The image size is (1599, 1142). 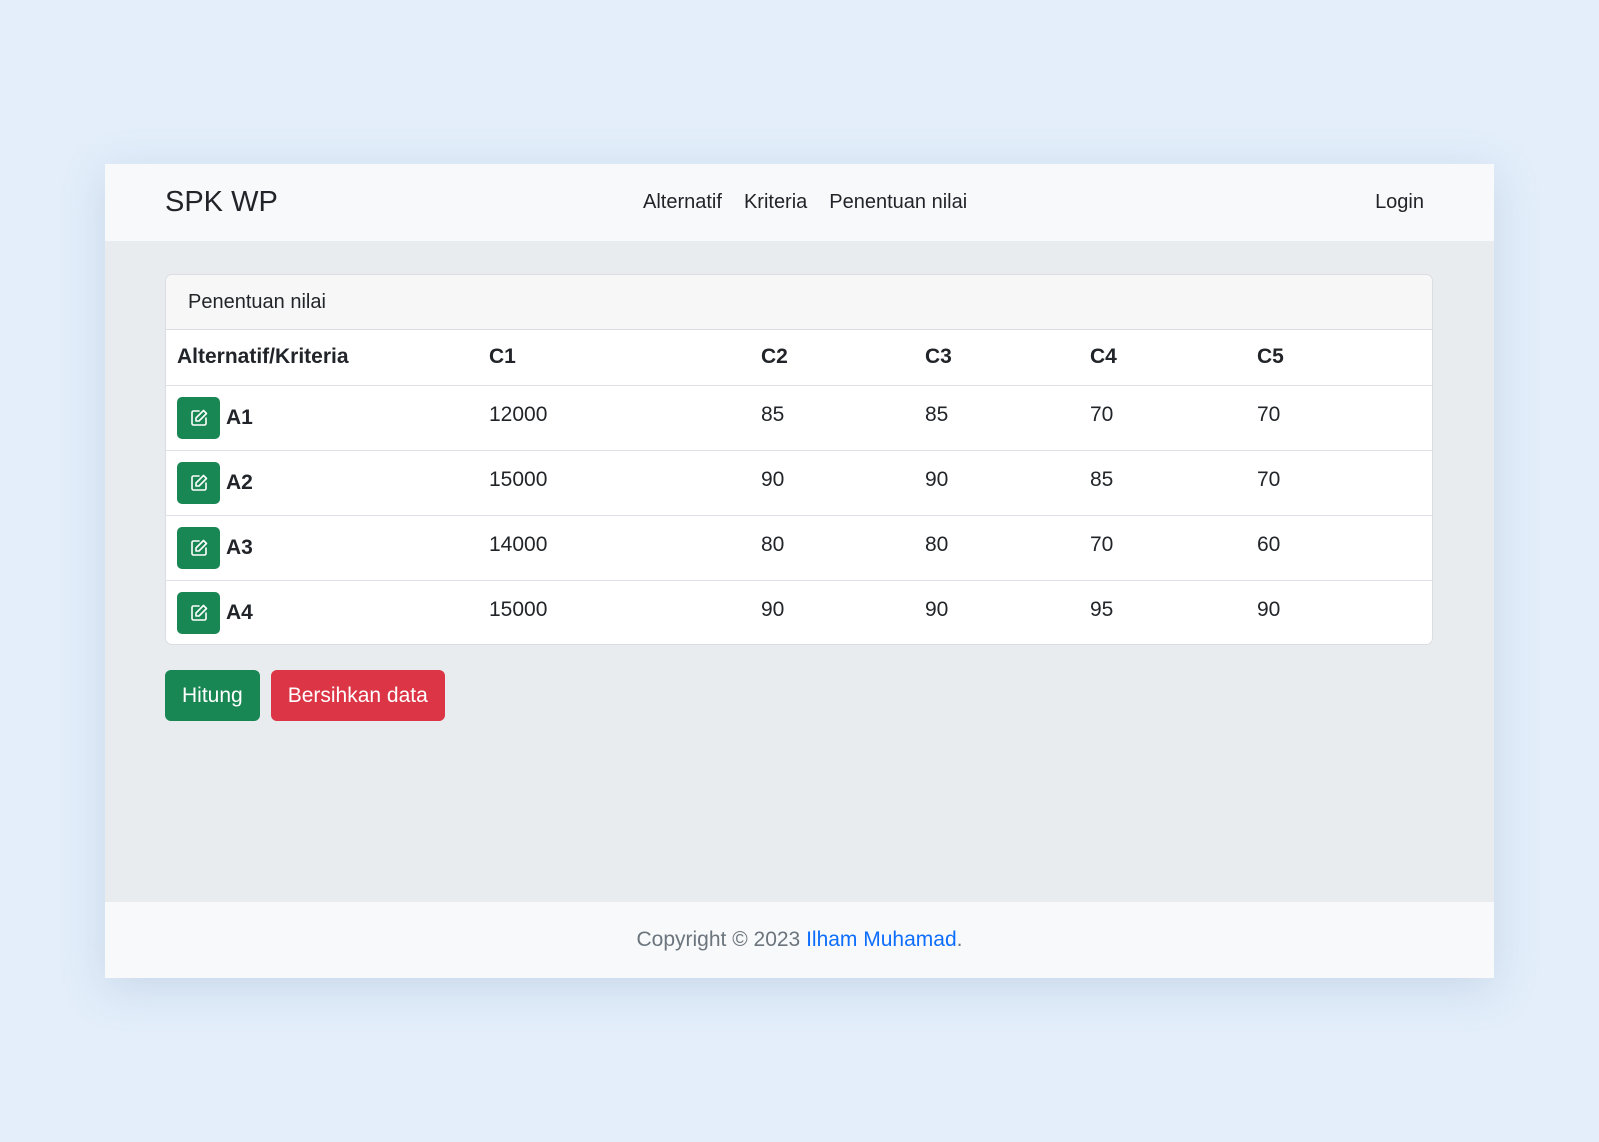 What do you see at coordinates (996, 358) in the screenshot?
I see `column-header-c3: C3` at bounding box center [996, 358].